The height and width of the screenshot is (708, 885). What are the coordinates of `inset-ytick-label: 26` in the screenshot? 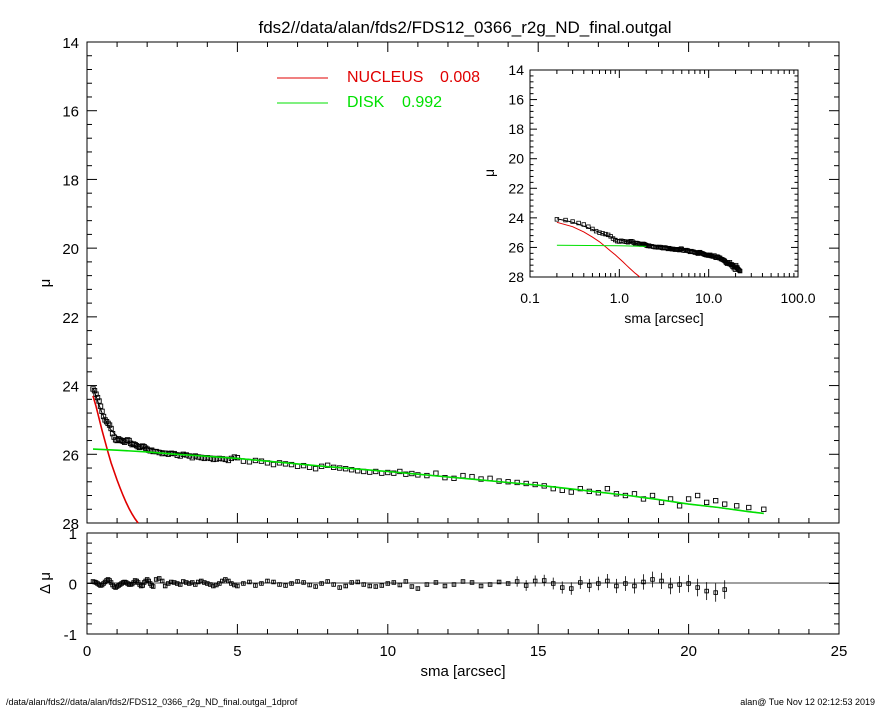 It's located at (516, 247).